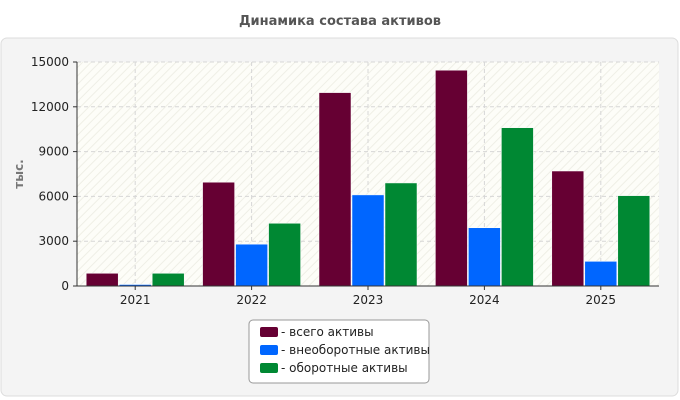  Describe the element at coordinates (50, 107) in the screenshot. I see `y-tick-label: 12000` at that location.